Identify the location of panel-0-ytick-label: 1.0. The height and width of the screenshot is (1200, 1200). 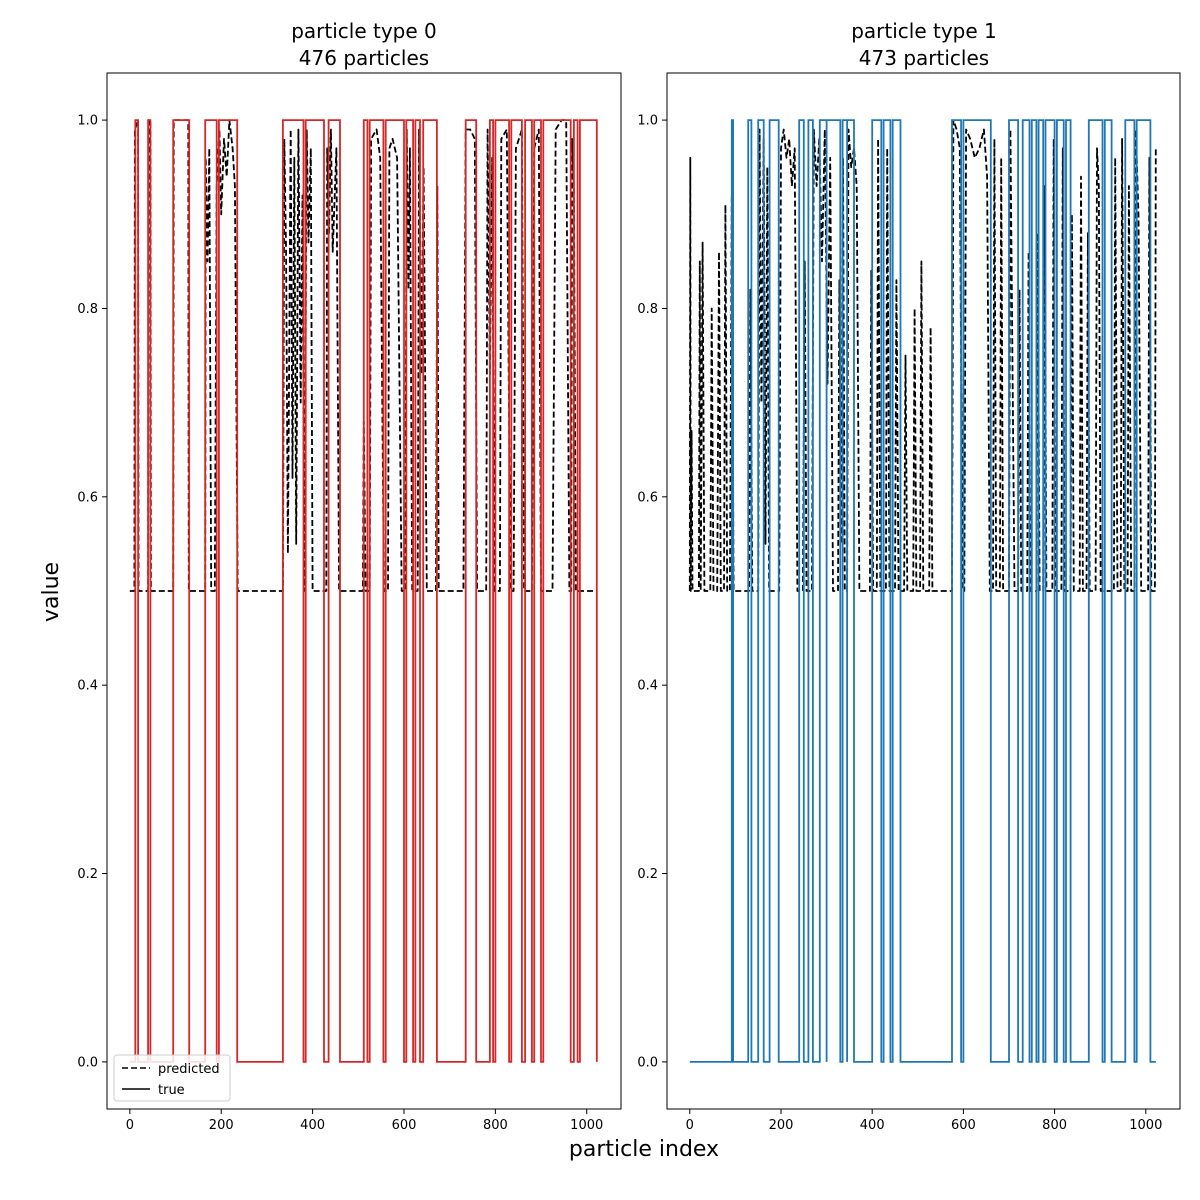
(87, 121).